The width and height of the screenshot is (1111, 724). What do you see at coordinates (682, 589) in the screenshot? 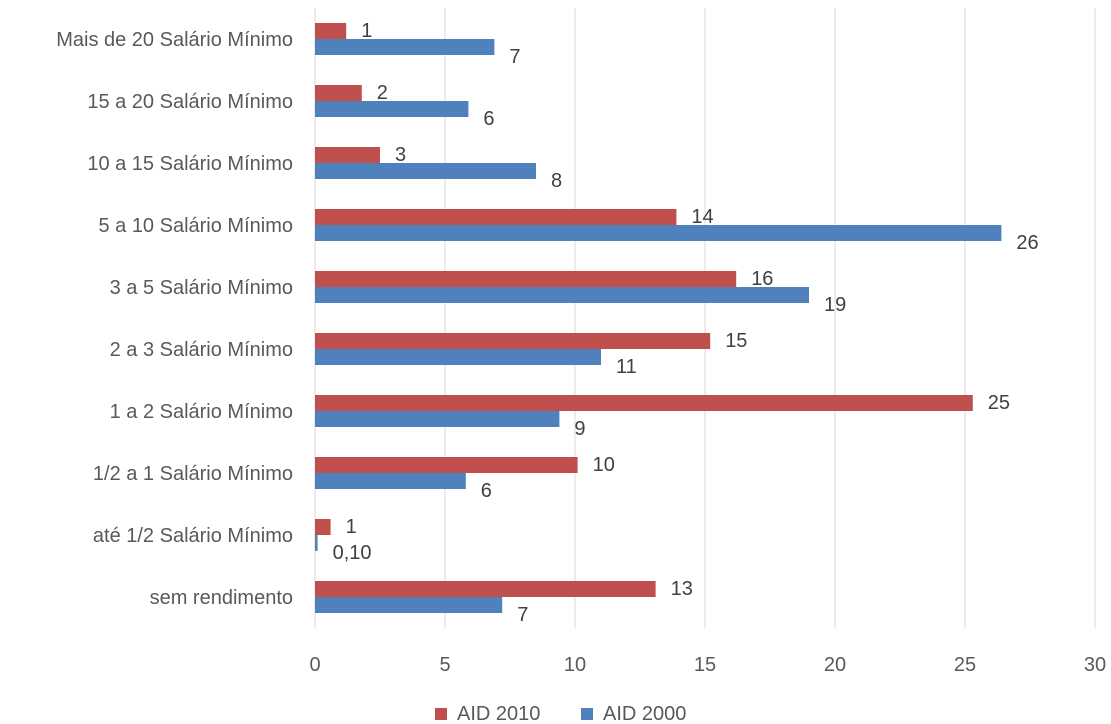
I see `data-label: 13` at bounding box center [682, 589].